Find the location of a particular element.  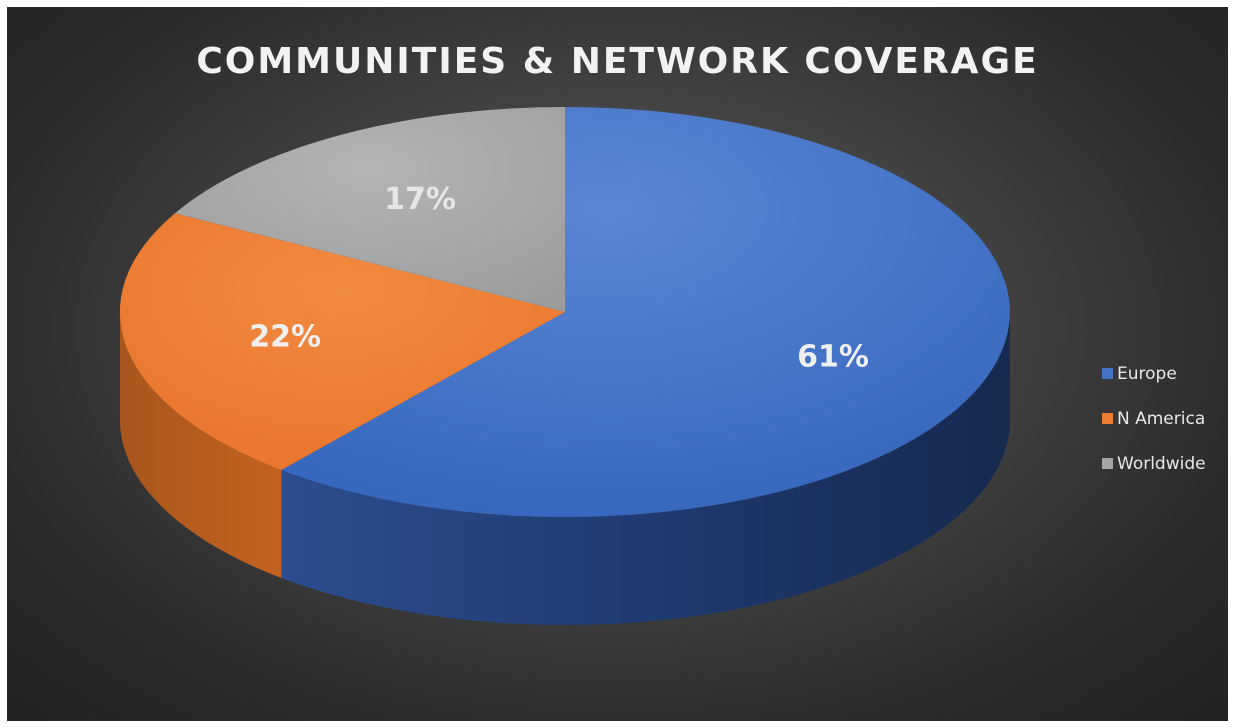

legend-swatch-n-america is located at coordinates (1107, 418).